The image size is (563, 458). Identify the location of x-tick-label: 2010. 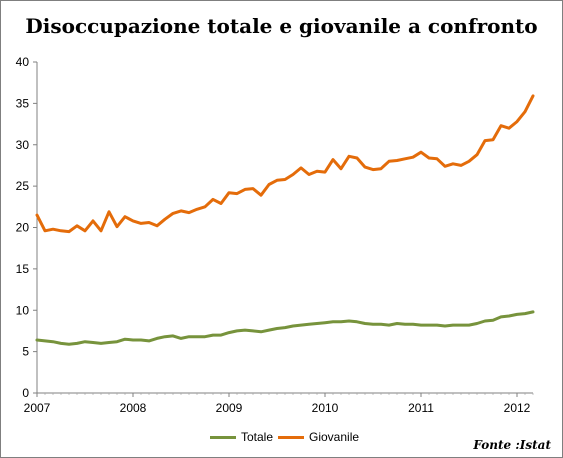
(325, 408).